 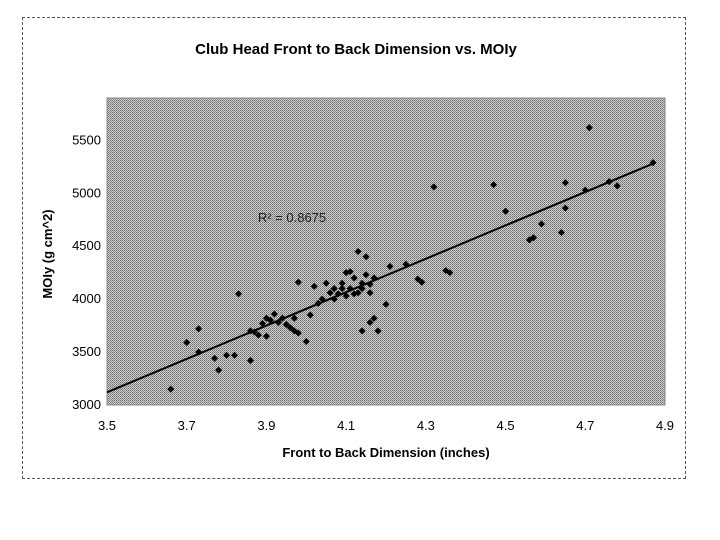 I want to click on y-axis-ticks: 3000 3500 4000 4500 5000 5500, so click(x=86, y=272).